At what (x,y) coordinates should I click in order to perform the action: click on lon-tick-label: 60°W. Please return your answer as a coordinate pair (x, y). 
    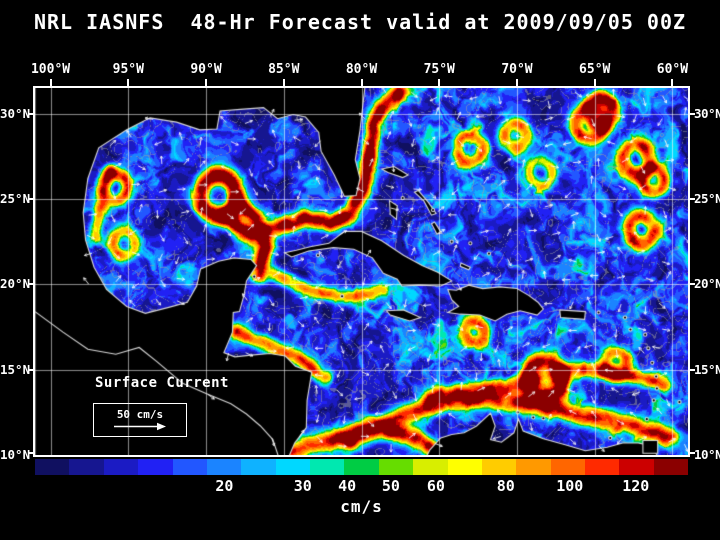
    Looking at the image, I should click on (672, 69).